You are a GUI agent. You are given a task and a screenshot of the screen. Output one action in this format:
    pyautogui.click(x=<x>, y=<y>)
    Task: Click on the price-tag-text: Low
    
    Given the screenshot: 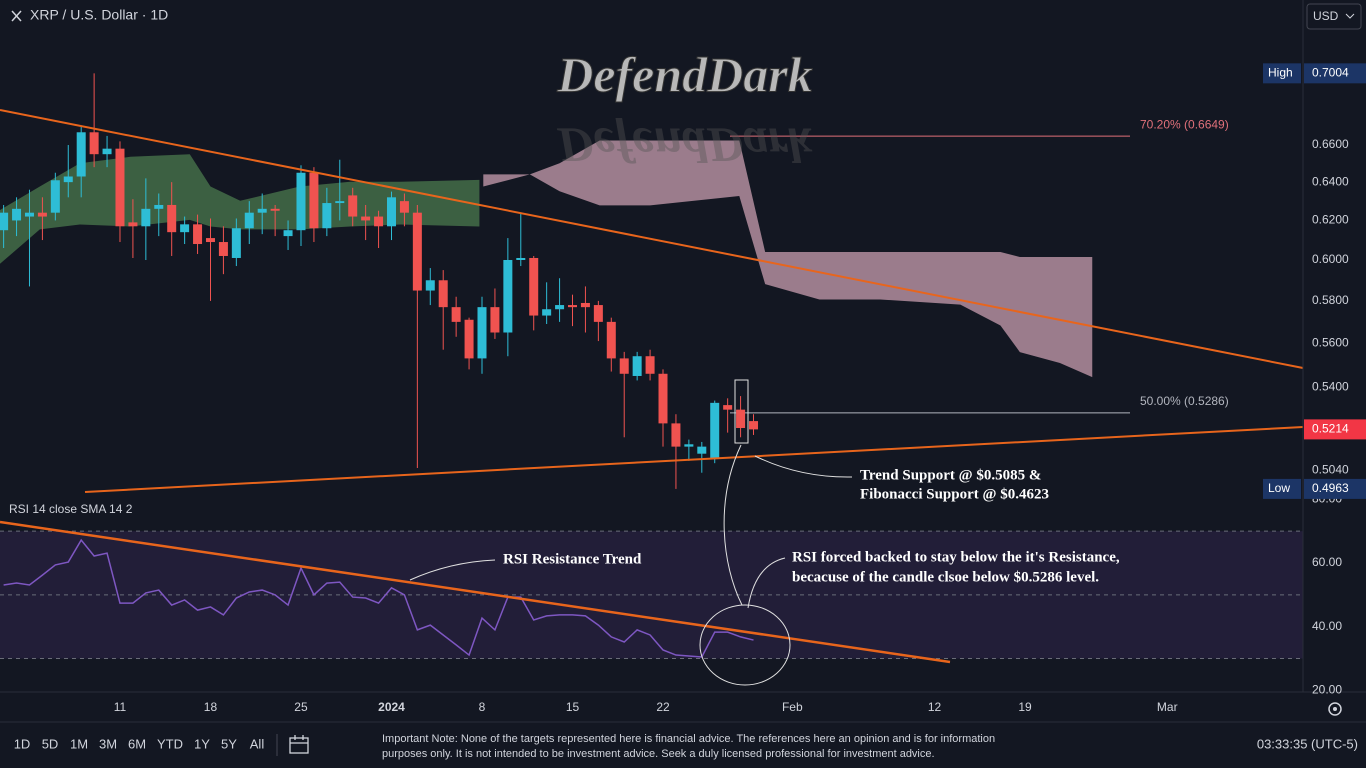 What is the action you would take?
    pyautogui.click(x=1279, y=488)
    